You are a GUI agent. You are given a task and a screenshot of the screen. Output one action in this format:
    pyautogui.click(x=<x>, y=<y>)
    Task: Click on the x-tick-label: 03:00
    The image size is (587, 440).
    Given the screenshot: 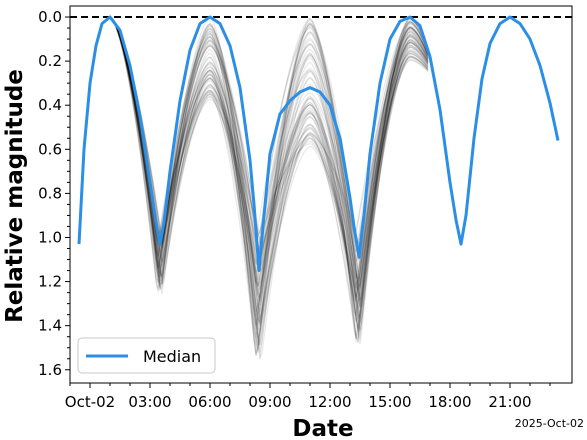 What is the action you would take?
    pyautogui.click(x=149, y=402)
    